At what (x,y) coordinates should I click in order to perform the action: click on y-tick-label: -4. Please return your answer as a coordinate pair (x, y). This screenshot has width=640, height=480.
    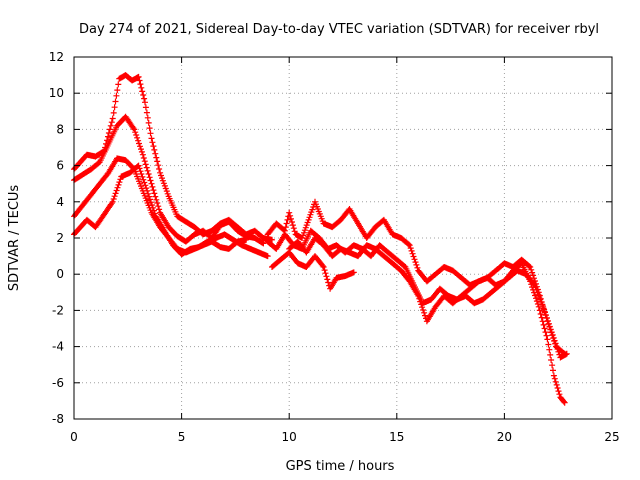
    Looking at the image, I should click on (58, 347).